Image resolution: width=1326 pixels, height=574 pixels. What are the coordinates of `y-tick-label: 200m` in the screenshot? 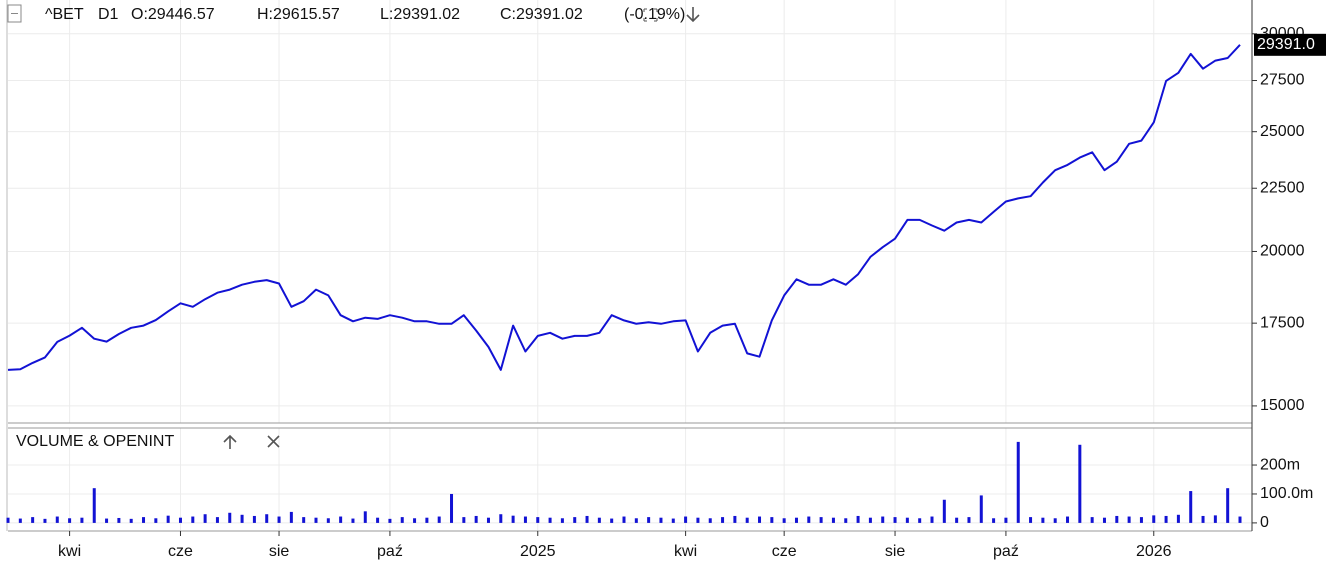 It's located at (1280, 464).